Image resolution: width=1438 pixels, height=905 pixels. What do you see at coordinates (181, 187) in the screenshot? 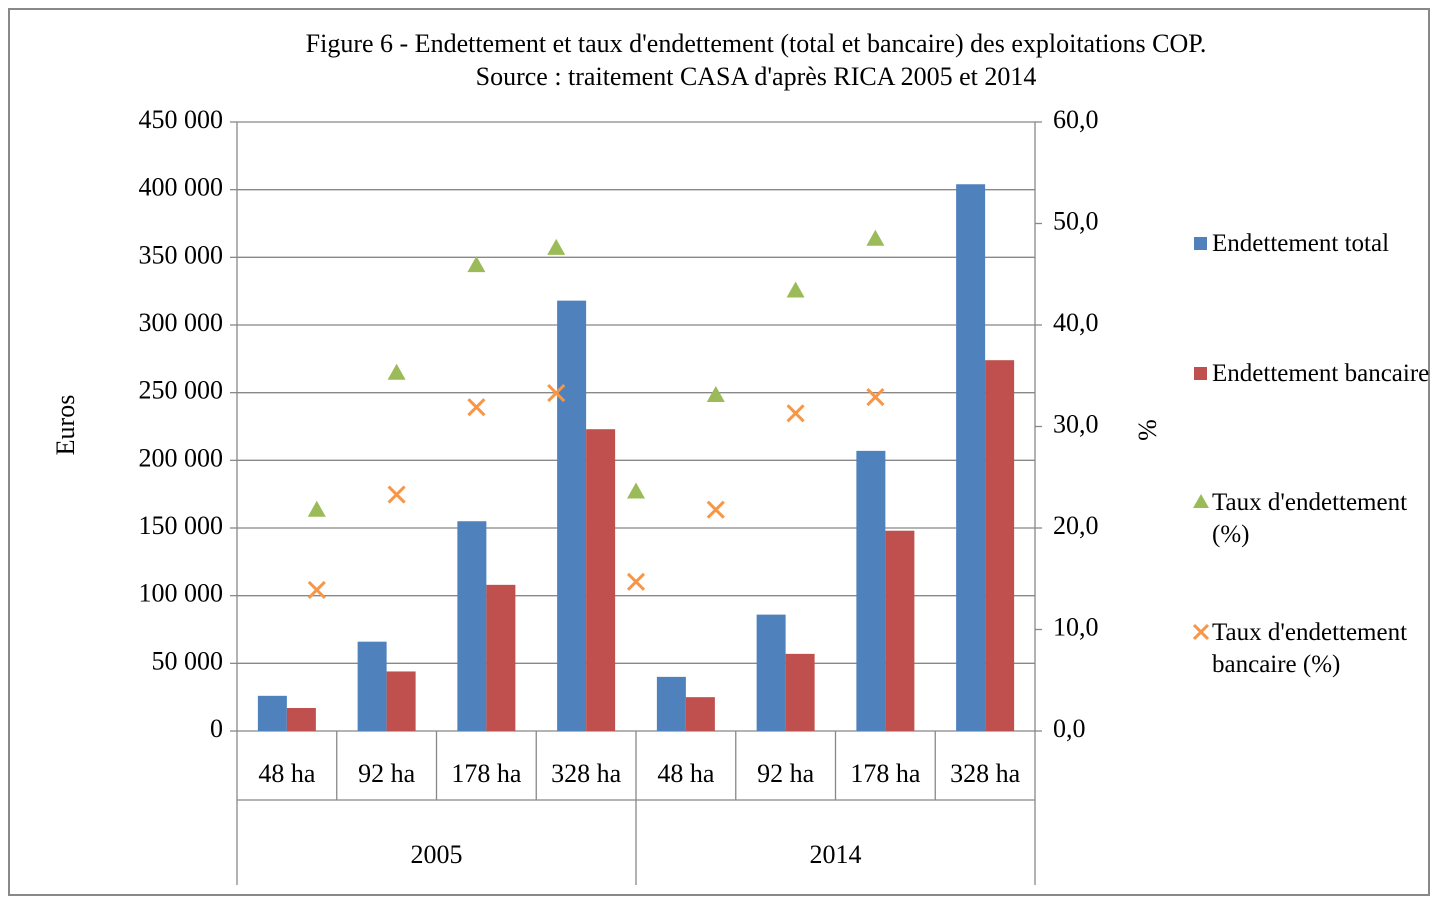
I see `y-tick-label: 400 000` at bounding box center [181, 187].